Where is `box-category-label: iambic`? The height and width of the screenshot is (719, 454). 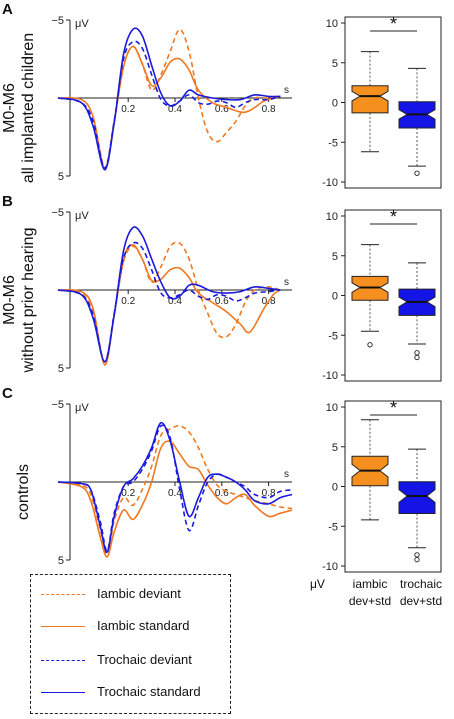
box-category-label: iambic is located at coordinates (370, 584).